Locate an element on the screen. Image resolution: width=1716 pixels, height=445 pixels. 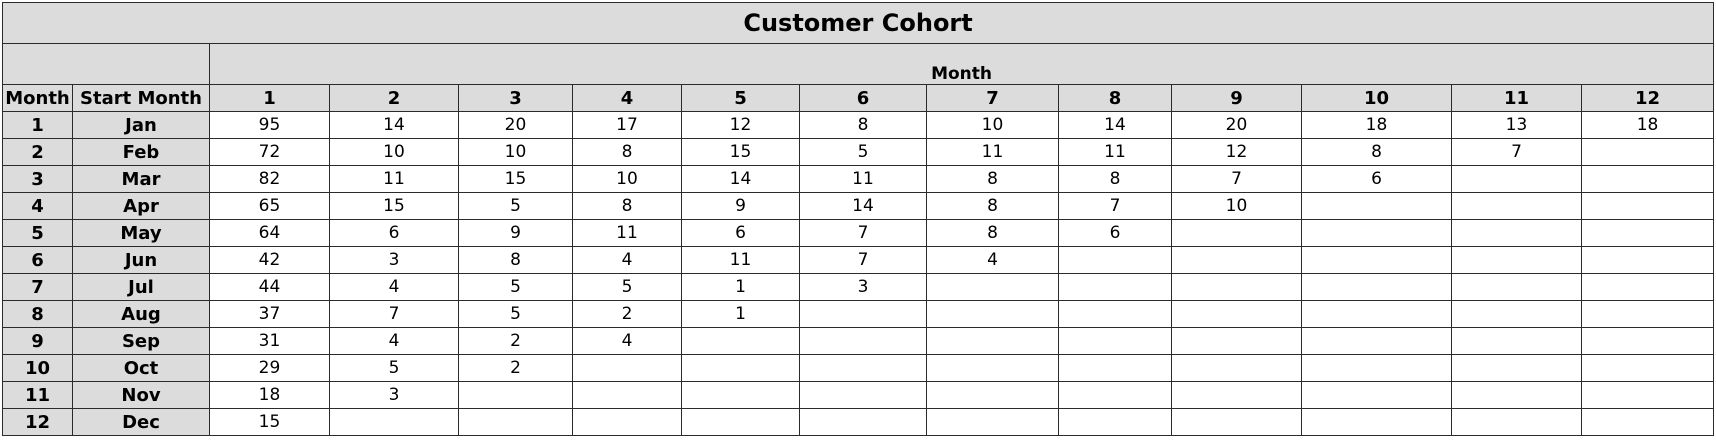
period-header-5: 5 is located at coordinates (740, 98).